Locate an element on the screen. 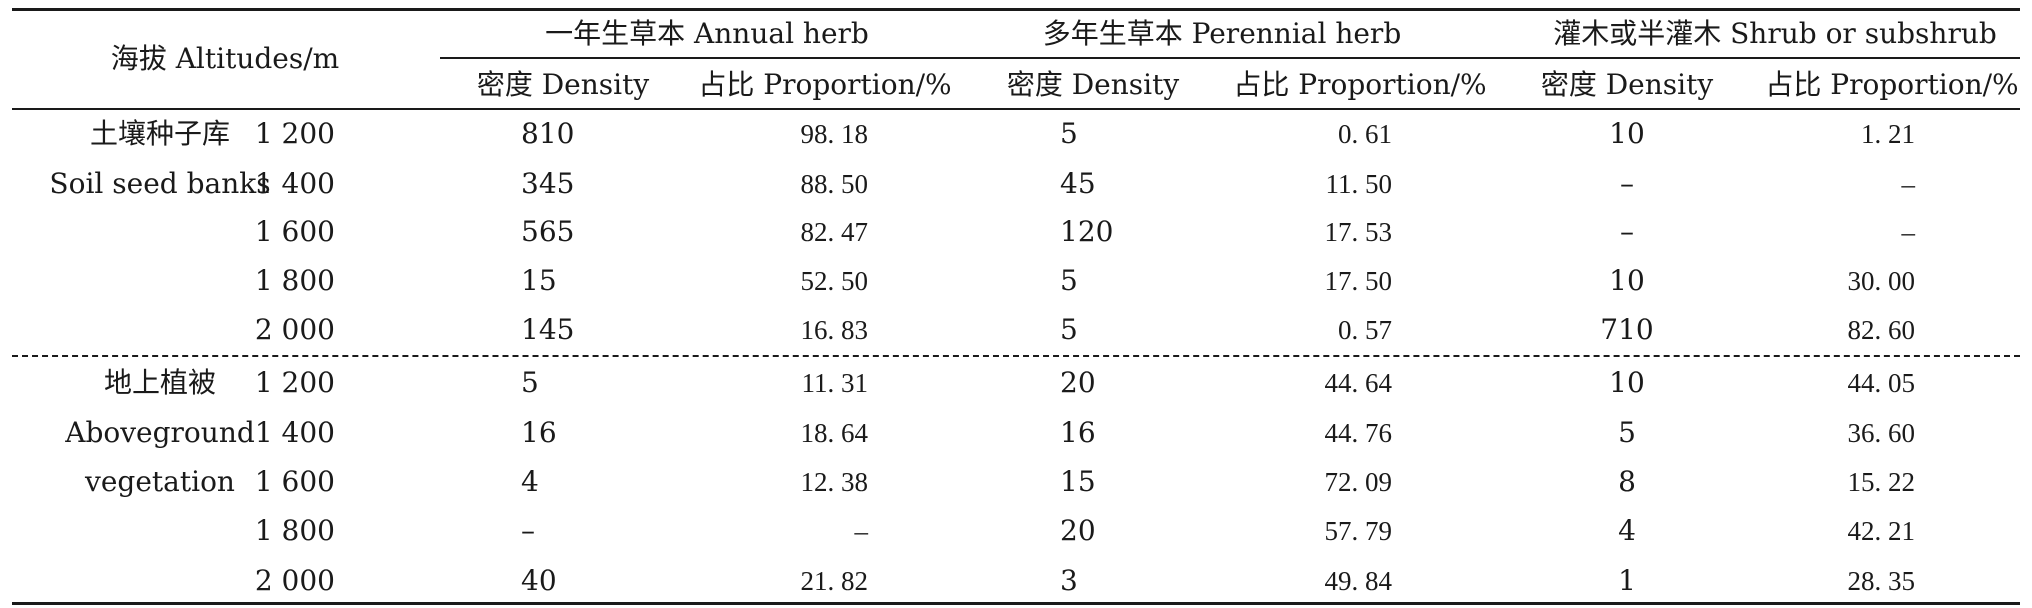 The width and height of the screenshot is (2032, 608). annual-density-cell: 5 is located at coordinates (530, 382).